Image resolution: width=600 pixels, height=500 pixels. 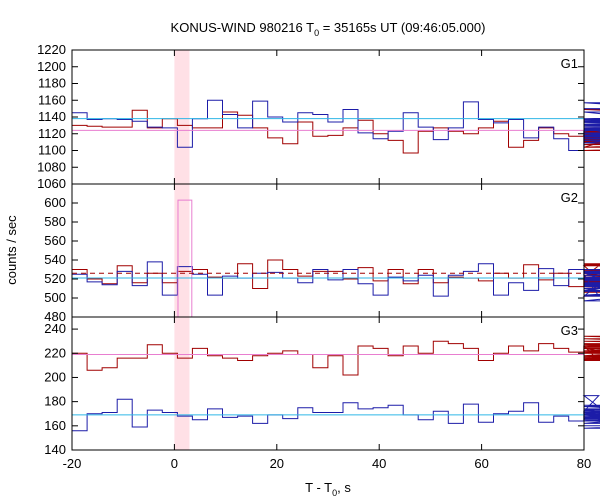 What do you see at coordinates (318, 487) in the screenshot?
I see `x-axis-label-main: T - T` at bounding box center [318, 487].